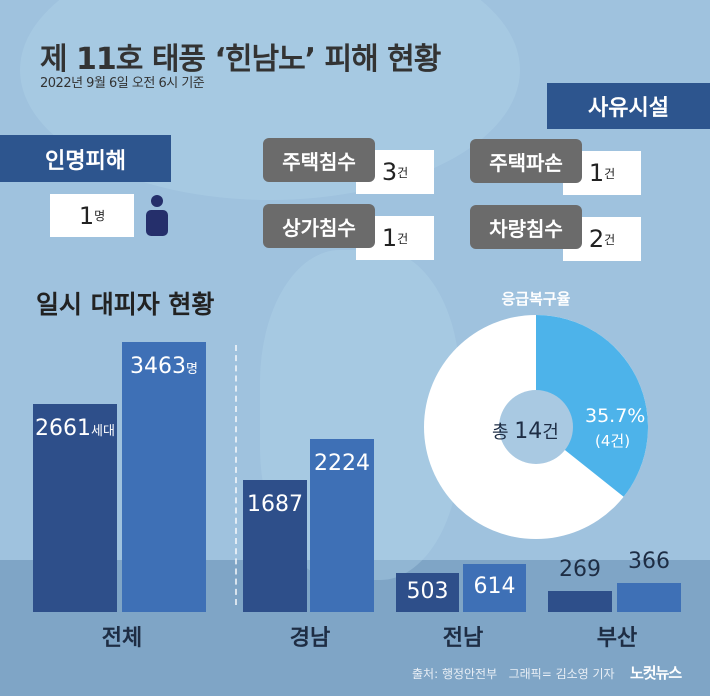 This screenshot has height=696, width=710. Describe the element at coordinates (561, 674) in the screenshot. I see `graphic-credit: 그래픽= 김소영 기자` at that location.